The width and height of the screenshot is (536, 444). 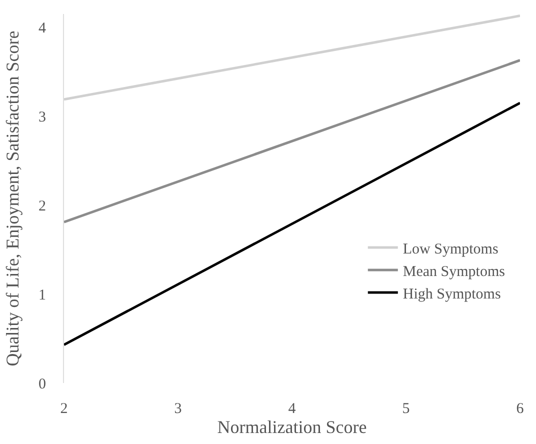 I want to click on y-tick-label: 3, so click(x=42, y=118).